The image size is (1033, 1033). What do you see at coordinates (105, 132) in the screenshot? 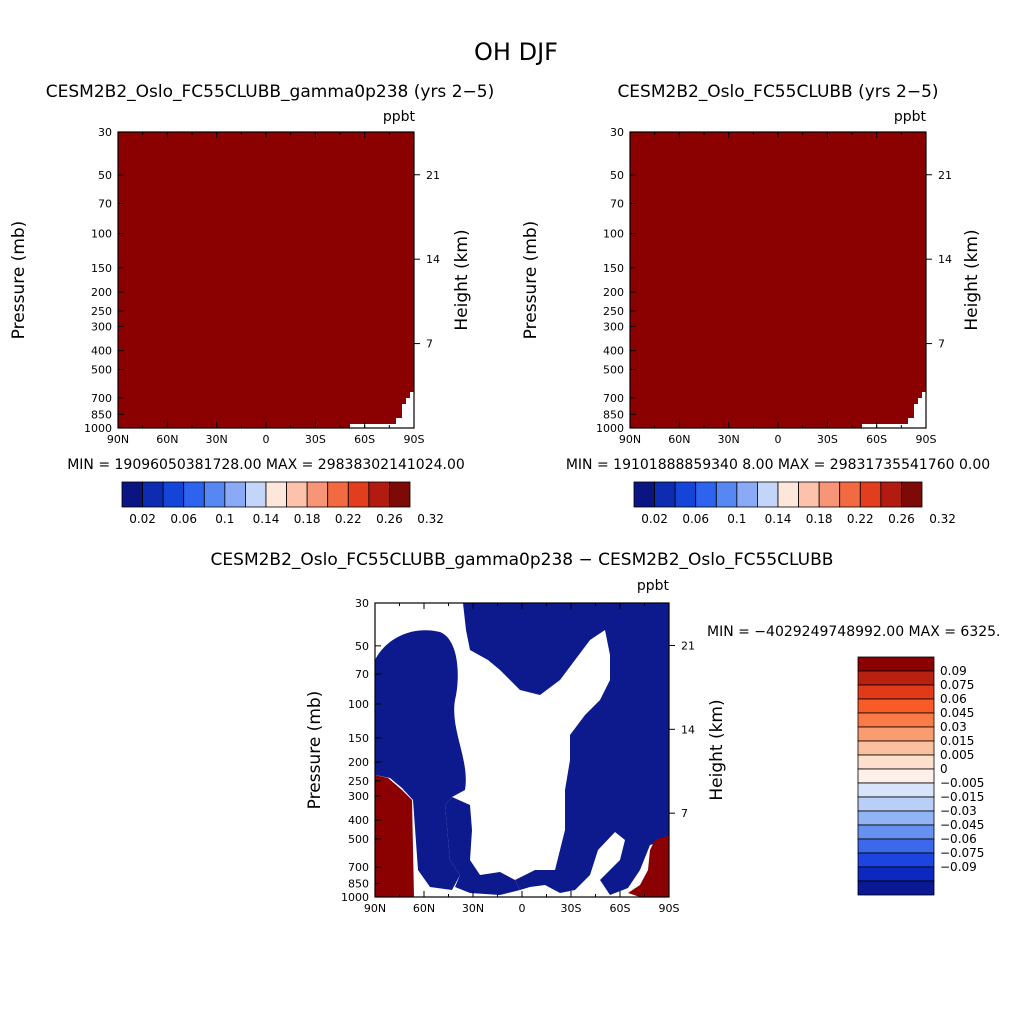
I see `y-tick-label: 30` at bounding box center [105, 132].